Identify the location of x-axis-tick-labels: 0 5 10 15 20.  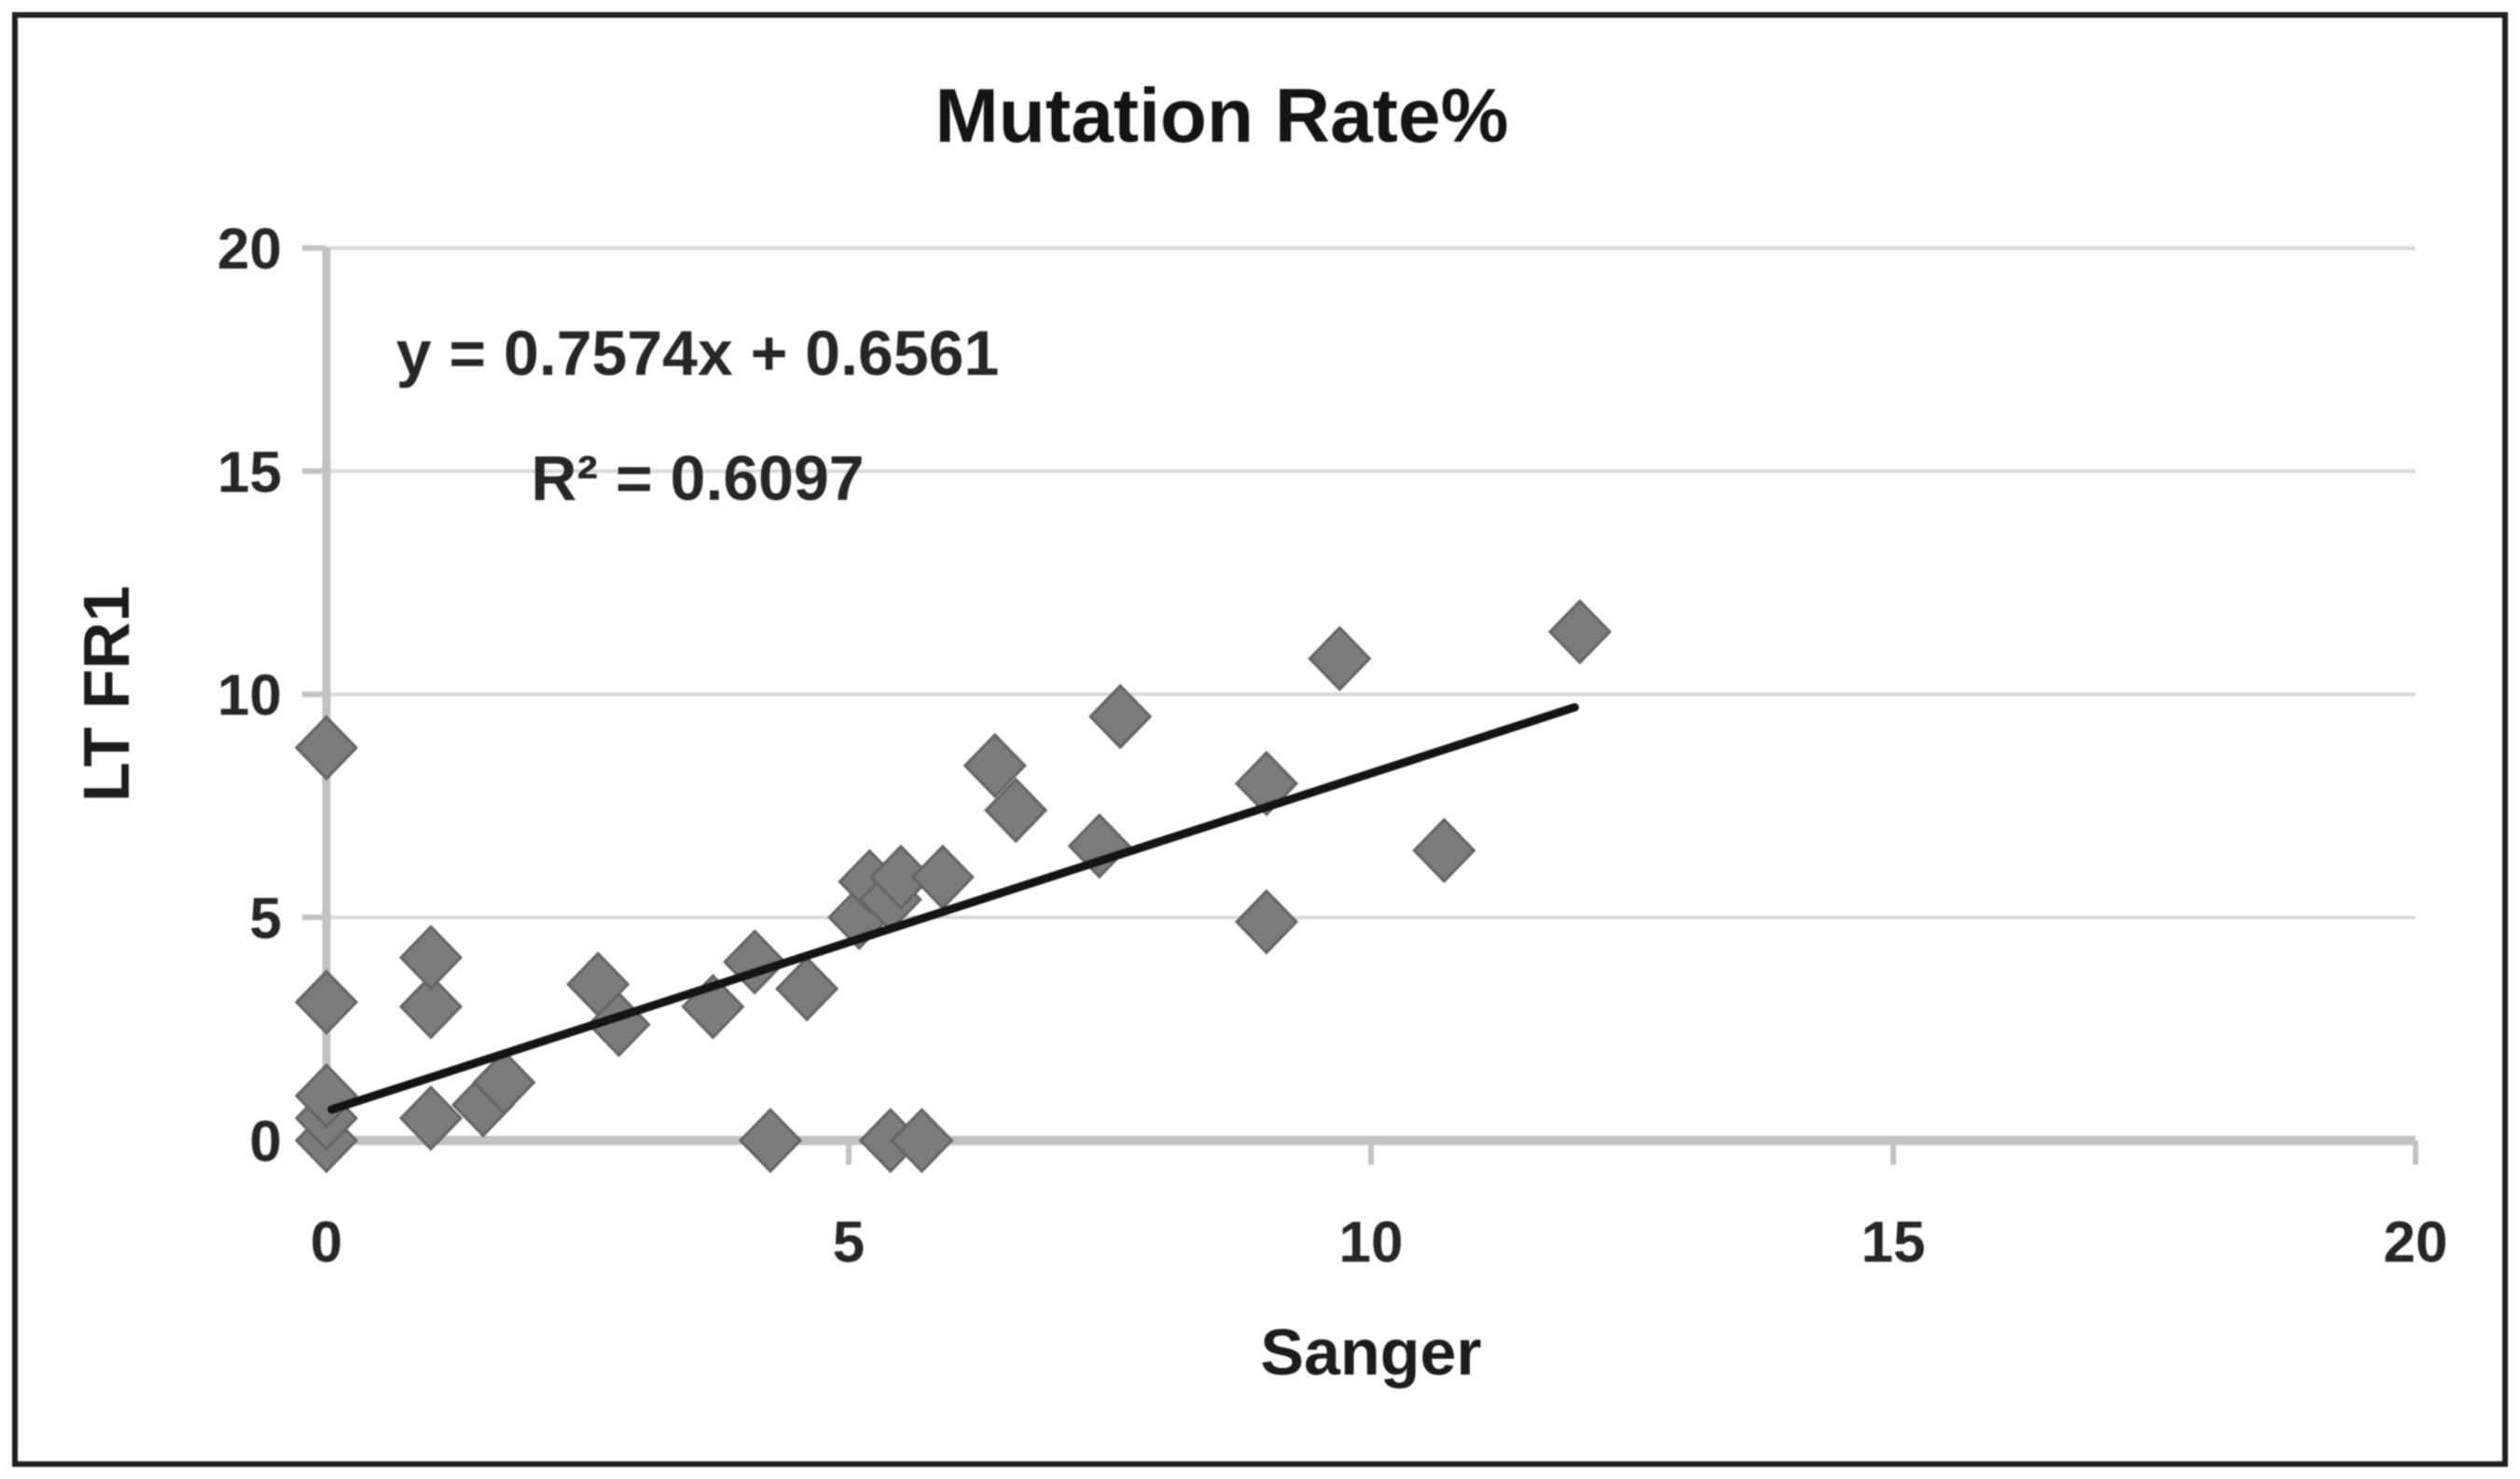
(1379, 1242).